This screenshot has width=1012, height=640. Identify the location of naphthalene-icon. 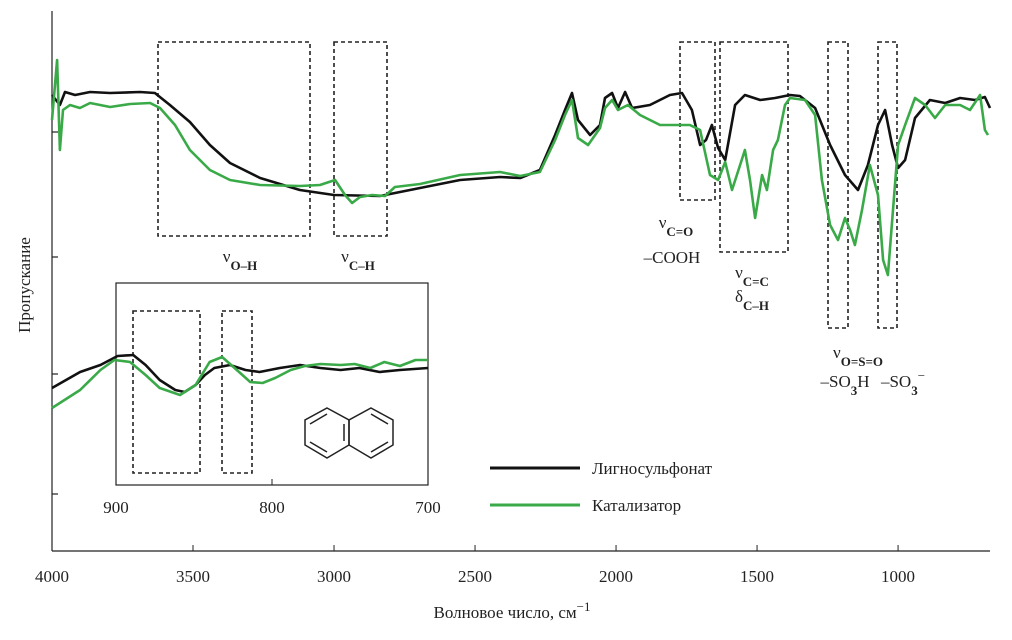
(349, 433).